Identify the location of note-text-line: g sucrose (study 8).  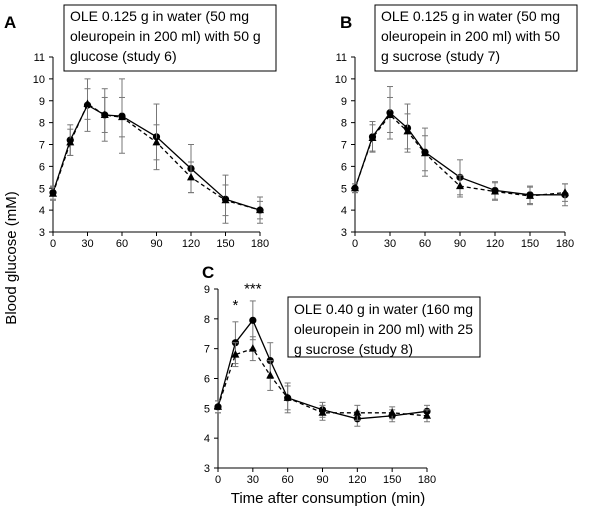
(353, 349).